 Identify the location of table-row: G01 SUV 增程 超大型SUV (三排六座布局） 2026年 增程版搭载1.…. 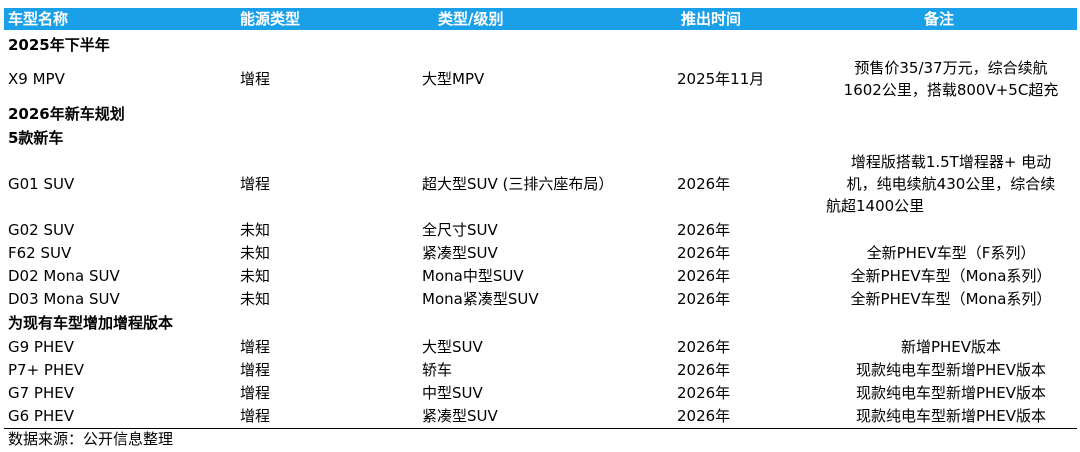
(540, 184).